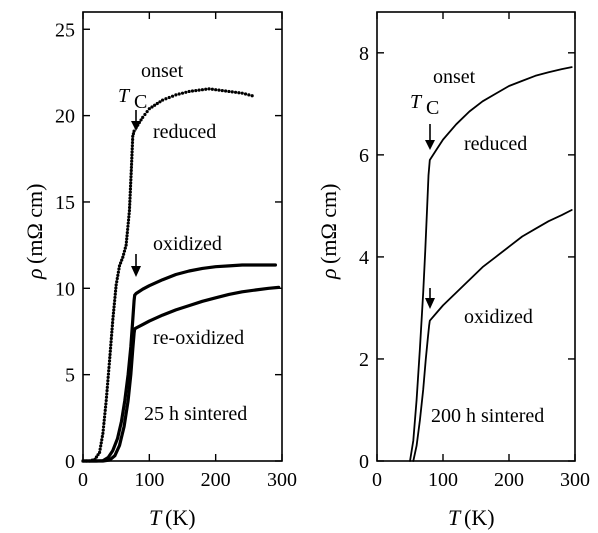 The image size is (598, 533). Describe the element at coordinates (364, 54) in the screenshot. I see `right-y-tick-label: 8` at that location.